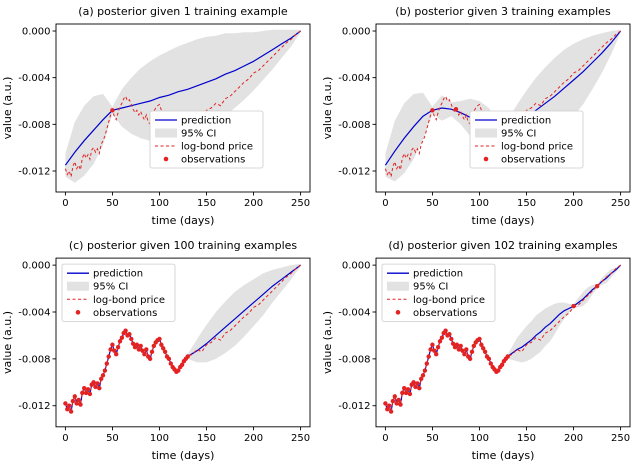  I want to click on x-axis: 0 50 100 150 200 250, so click(506, 200).